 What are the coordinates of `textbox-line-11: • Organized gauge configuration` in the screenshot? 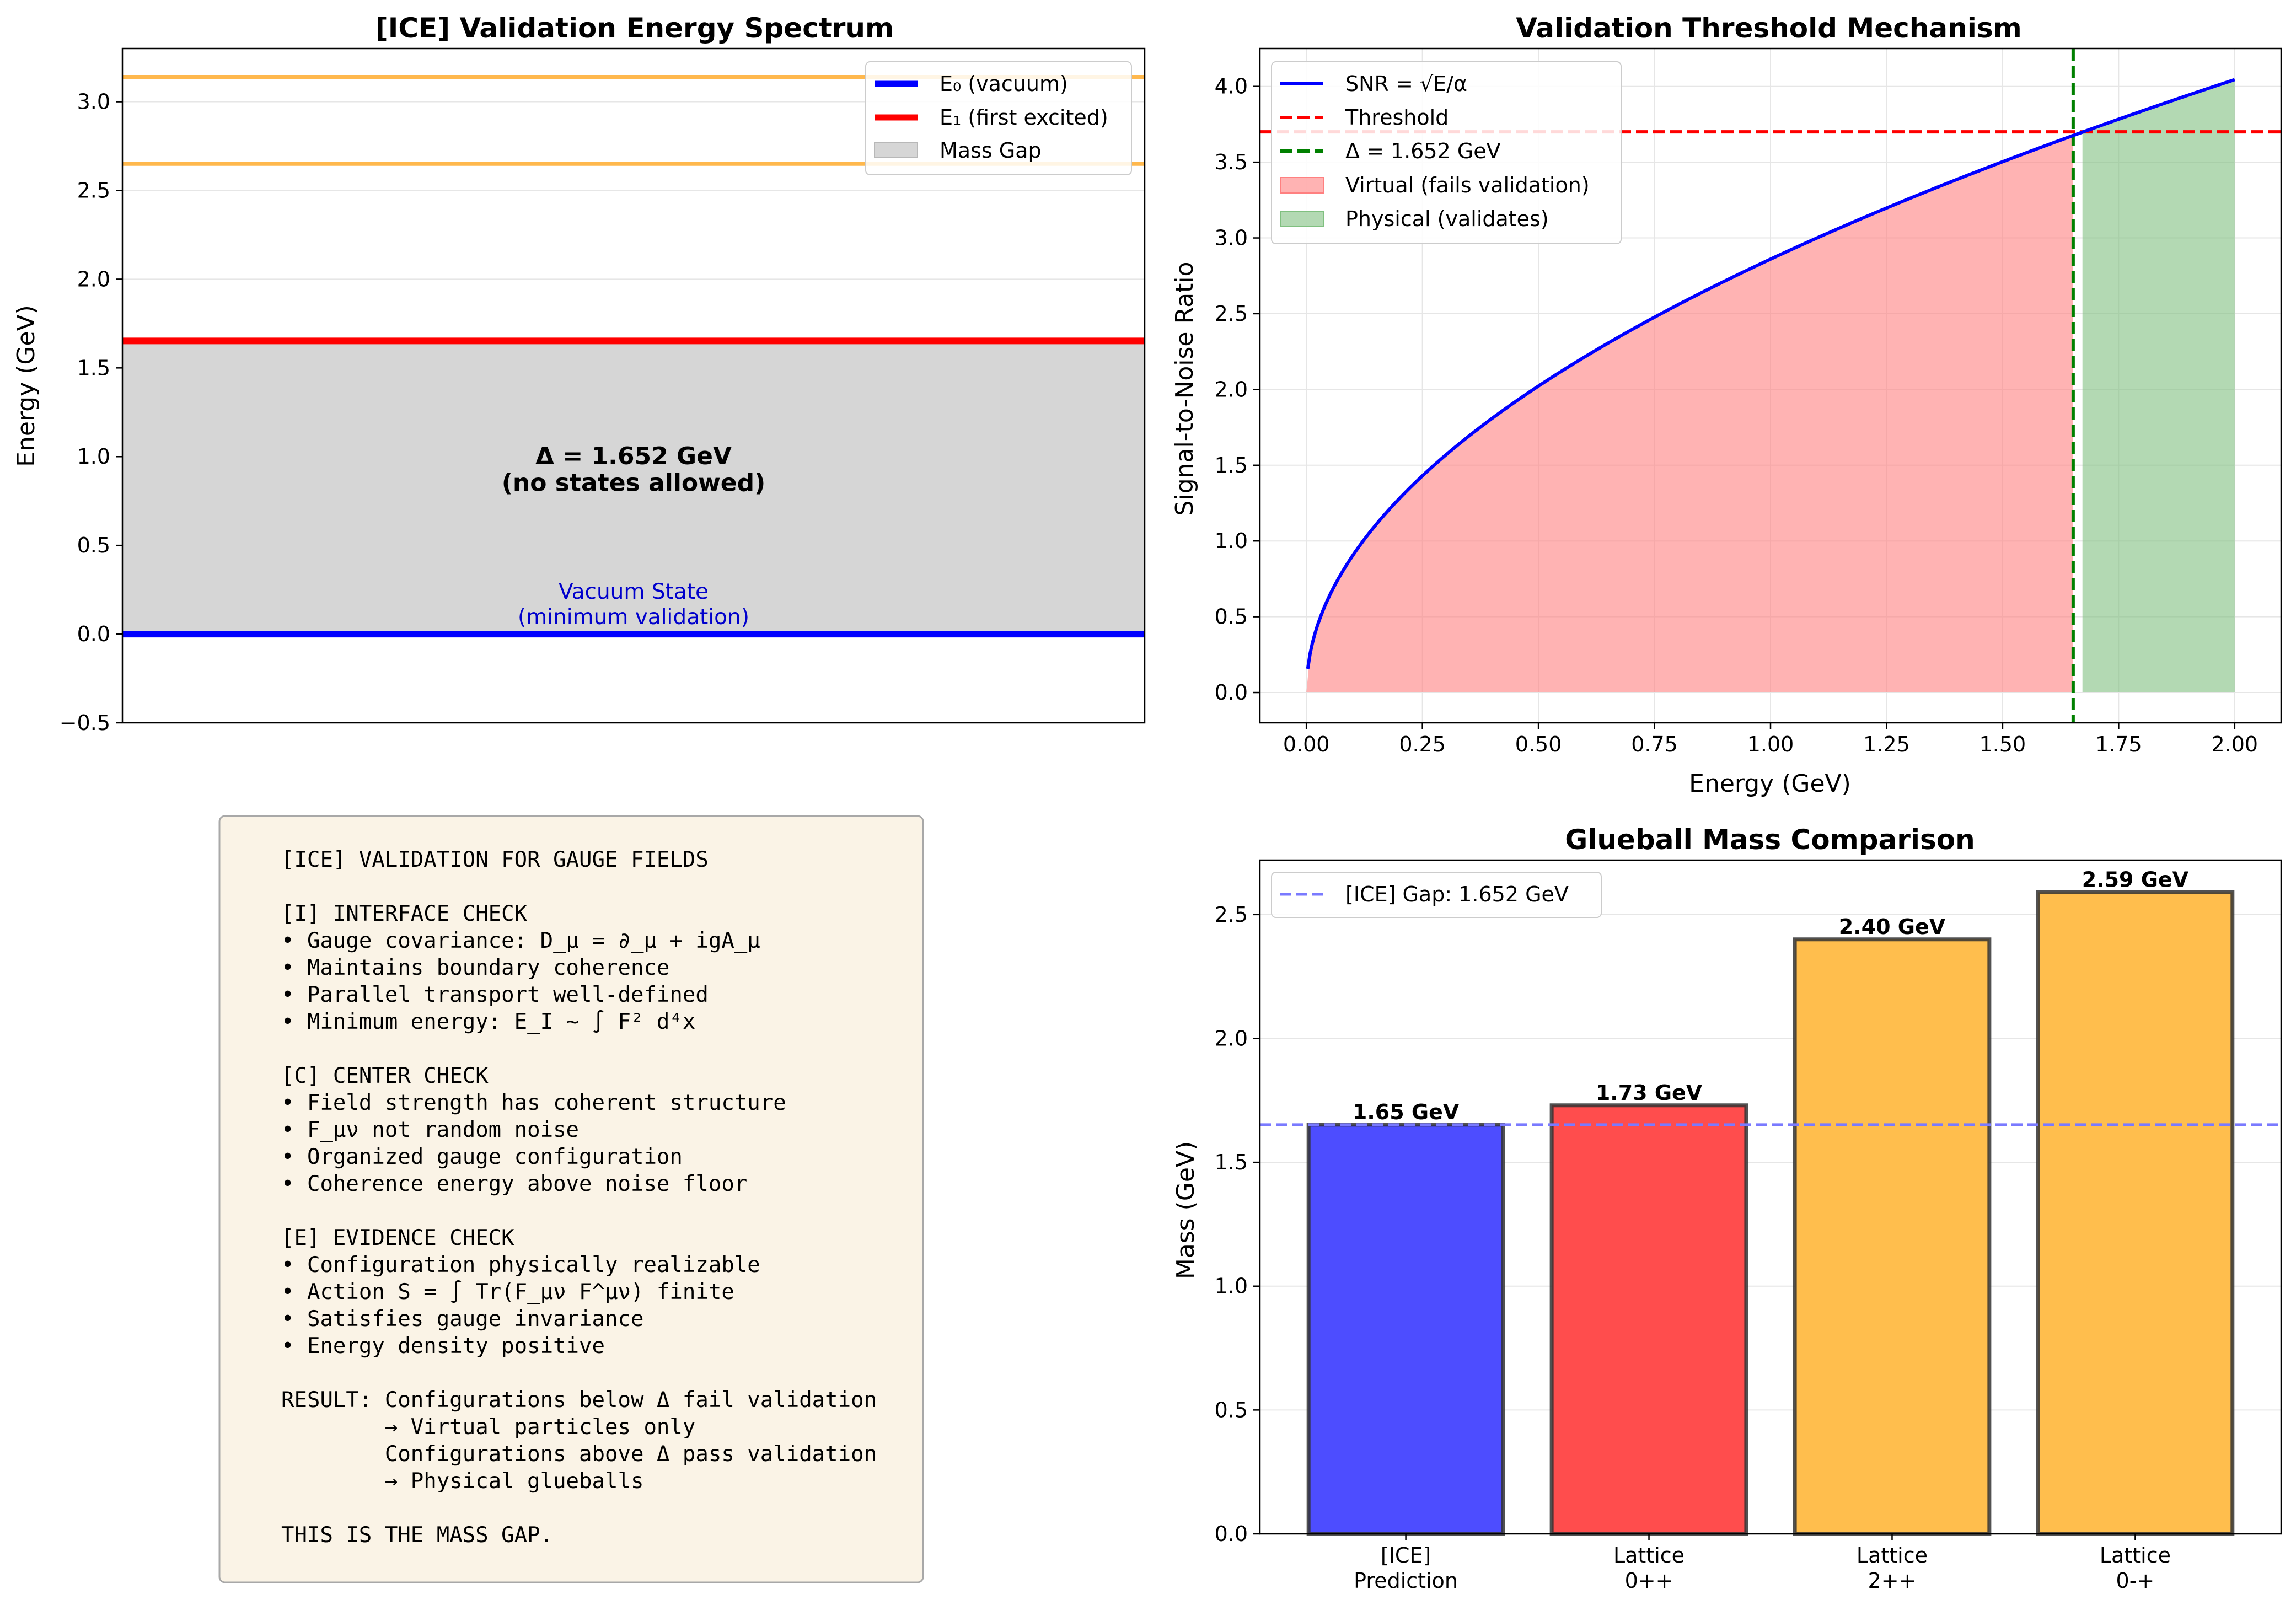 It's located at (482, 1157).